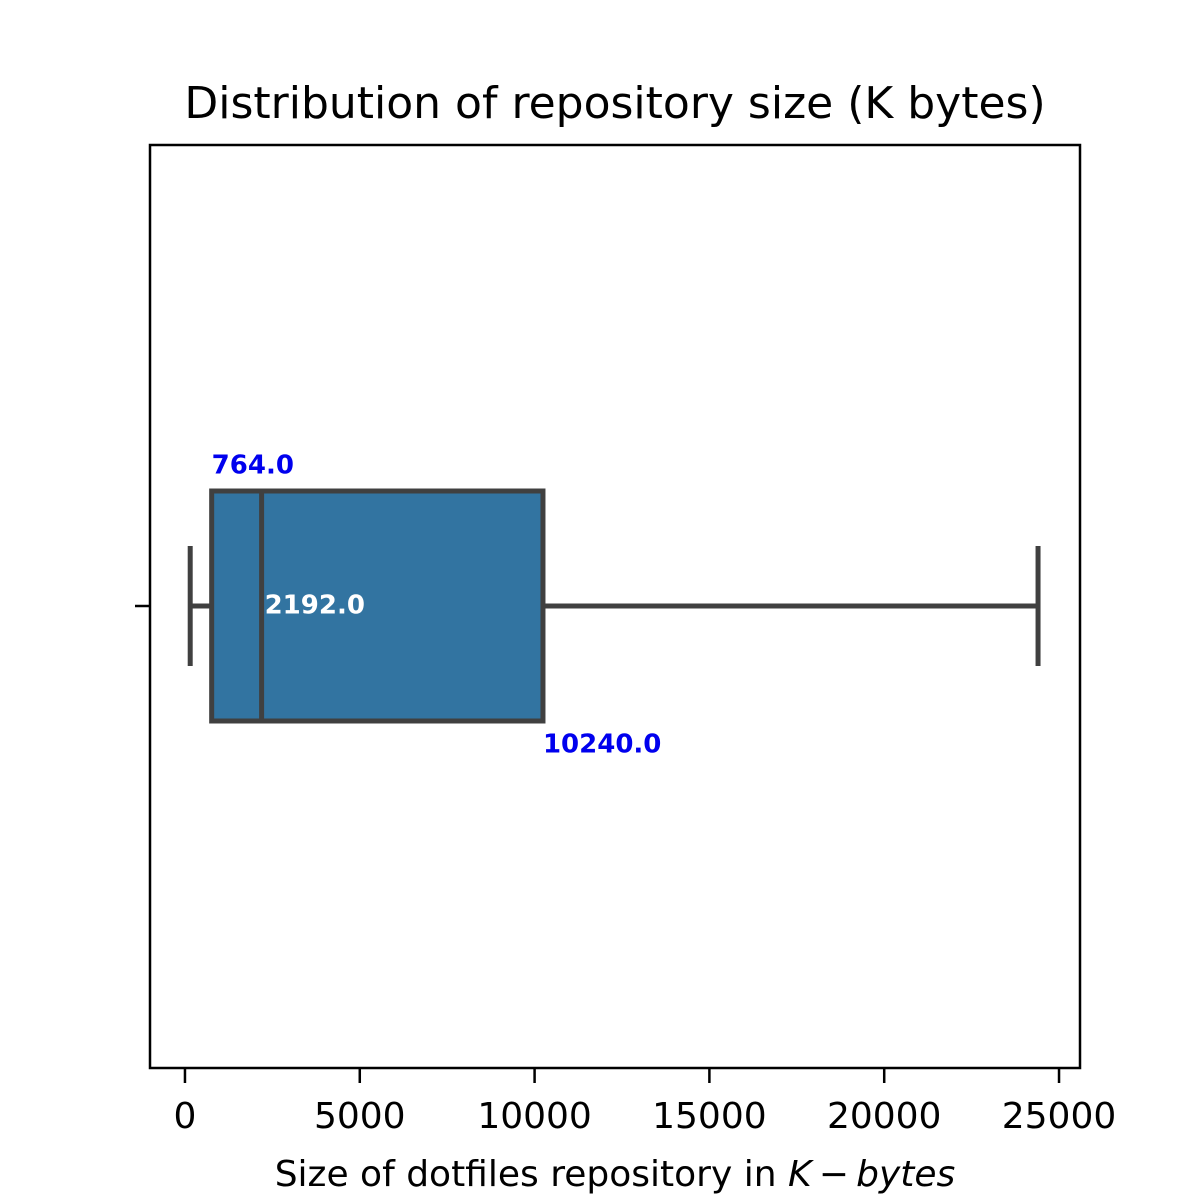  I want to click on x-tick-label: 0, so click(185, 1116).